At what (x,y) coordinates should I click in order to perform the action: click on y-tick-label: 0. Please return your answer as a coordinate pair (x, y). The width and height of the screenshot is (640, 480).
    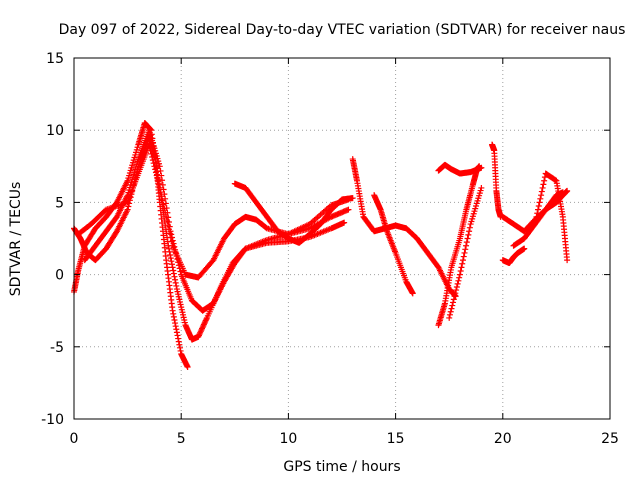
    Looking at the image, I should click on (59, 276).